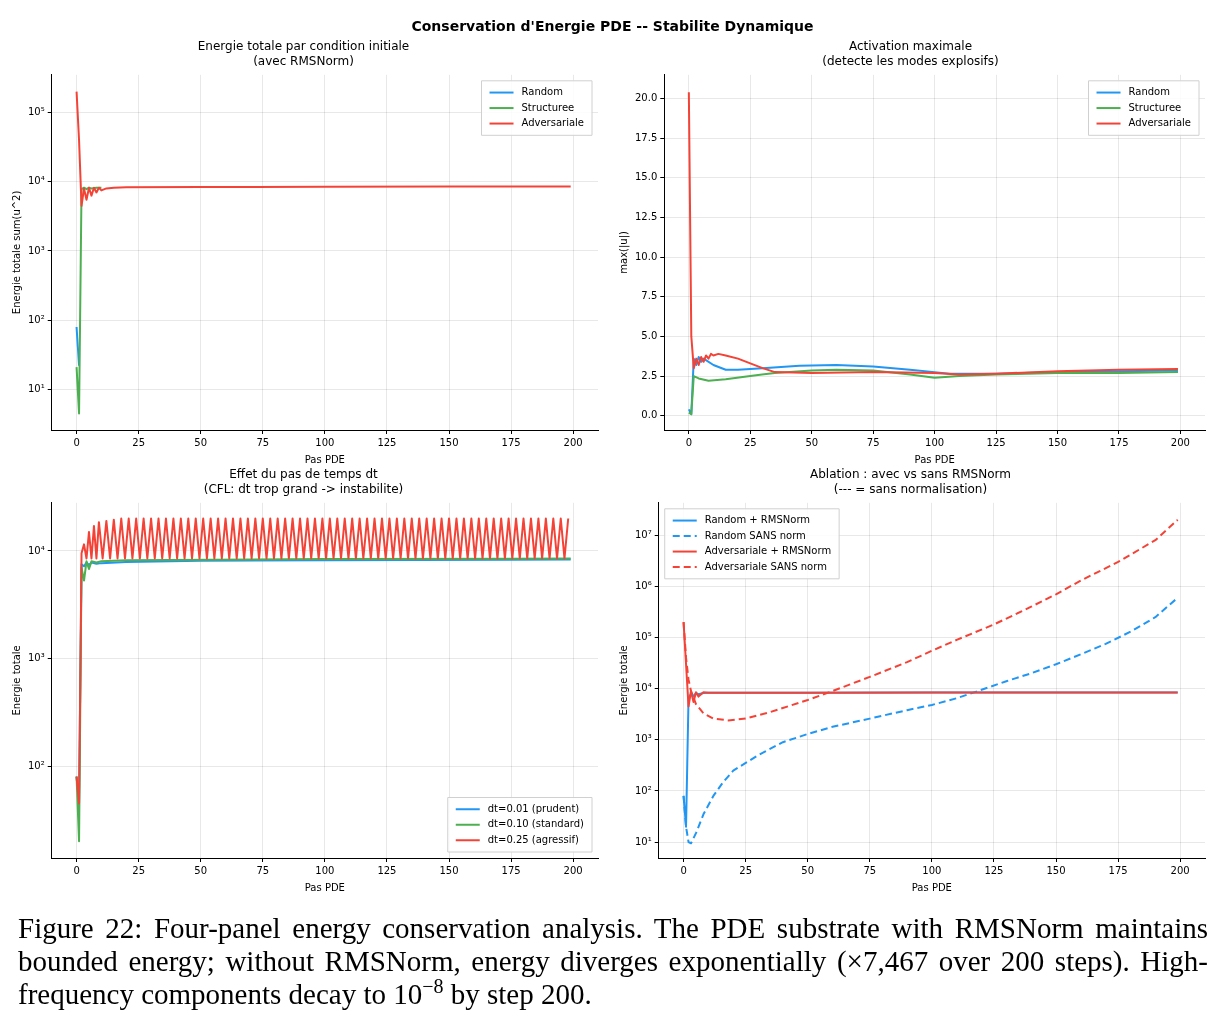 Image resolution: width=1225 pixels, height=1030 pixels. What do you see at coordinates (649, 336) in the screenshot?
I see `y-tick-label: 5.0` at bounding box center [649, 336].